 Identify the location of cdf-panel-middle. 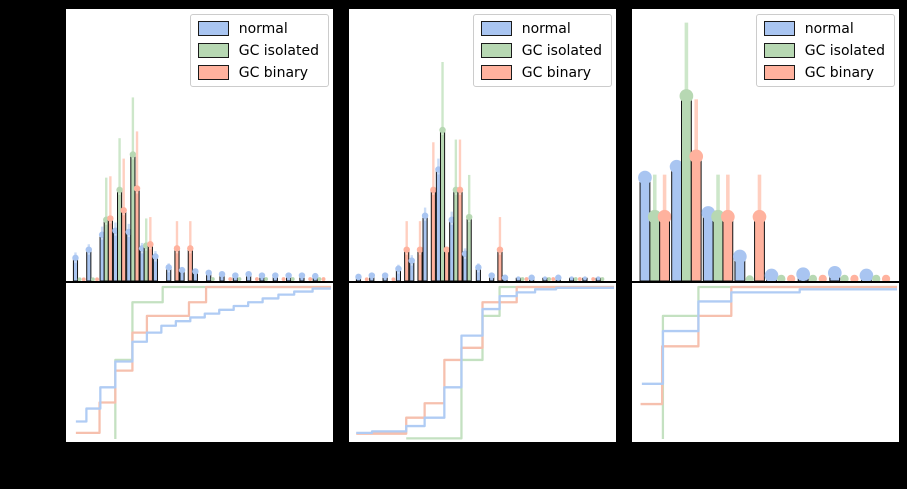
(482, 363).